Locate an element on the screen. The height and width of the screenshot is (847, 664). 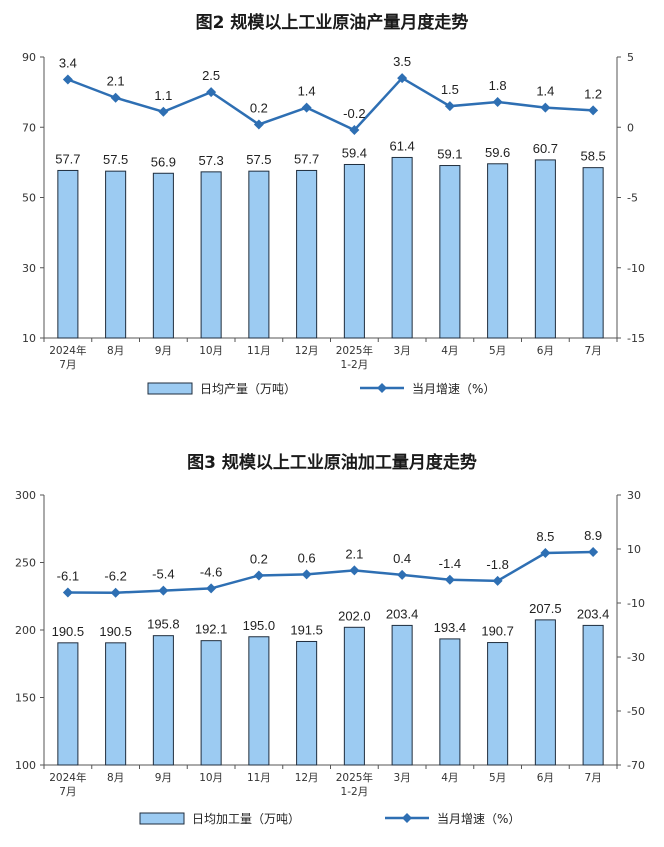
line-data-label: 1.1 is located at coordinates (163, 95).